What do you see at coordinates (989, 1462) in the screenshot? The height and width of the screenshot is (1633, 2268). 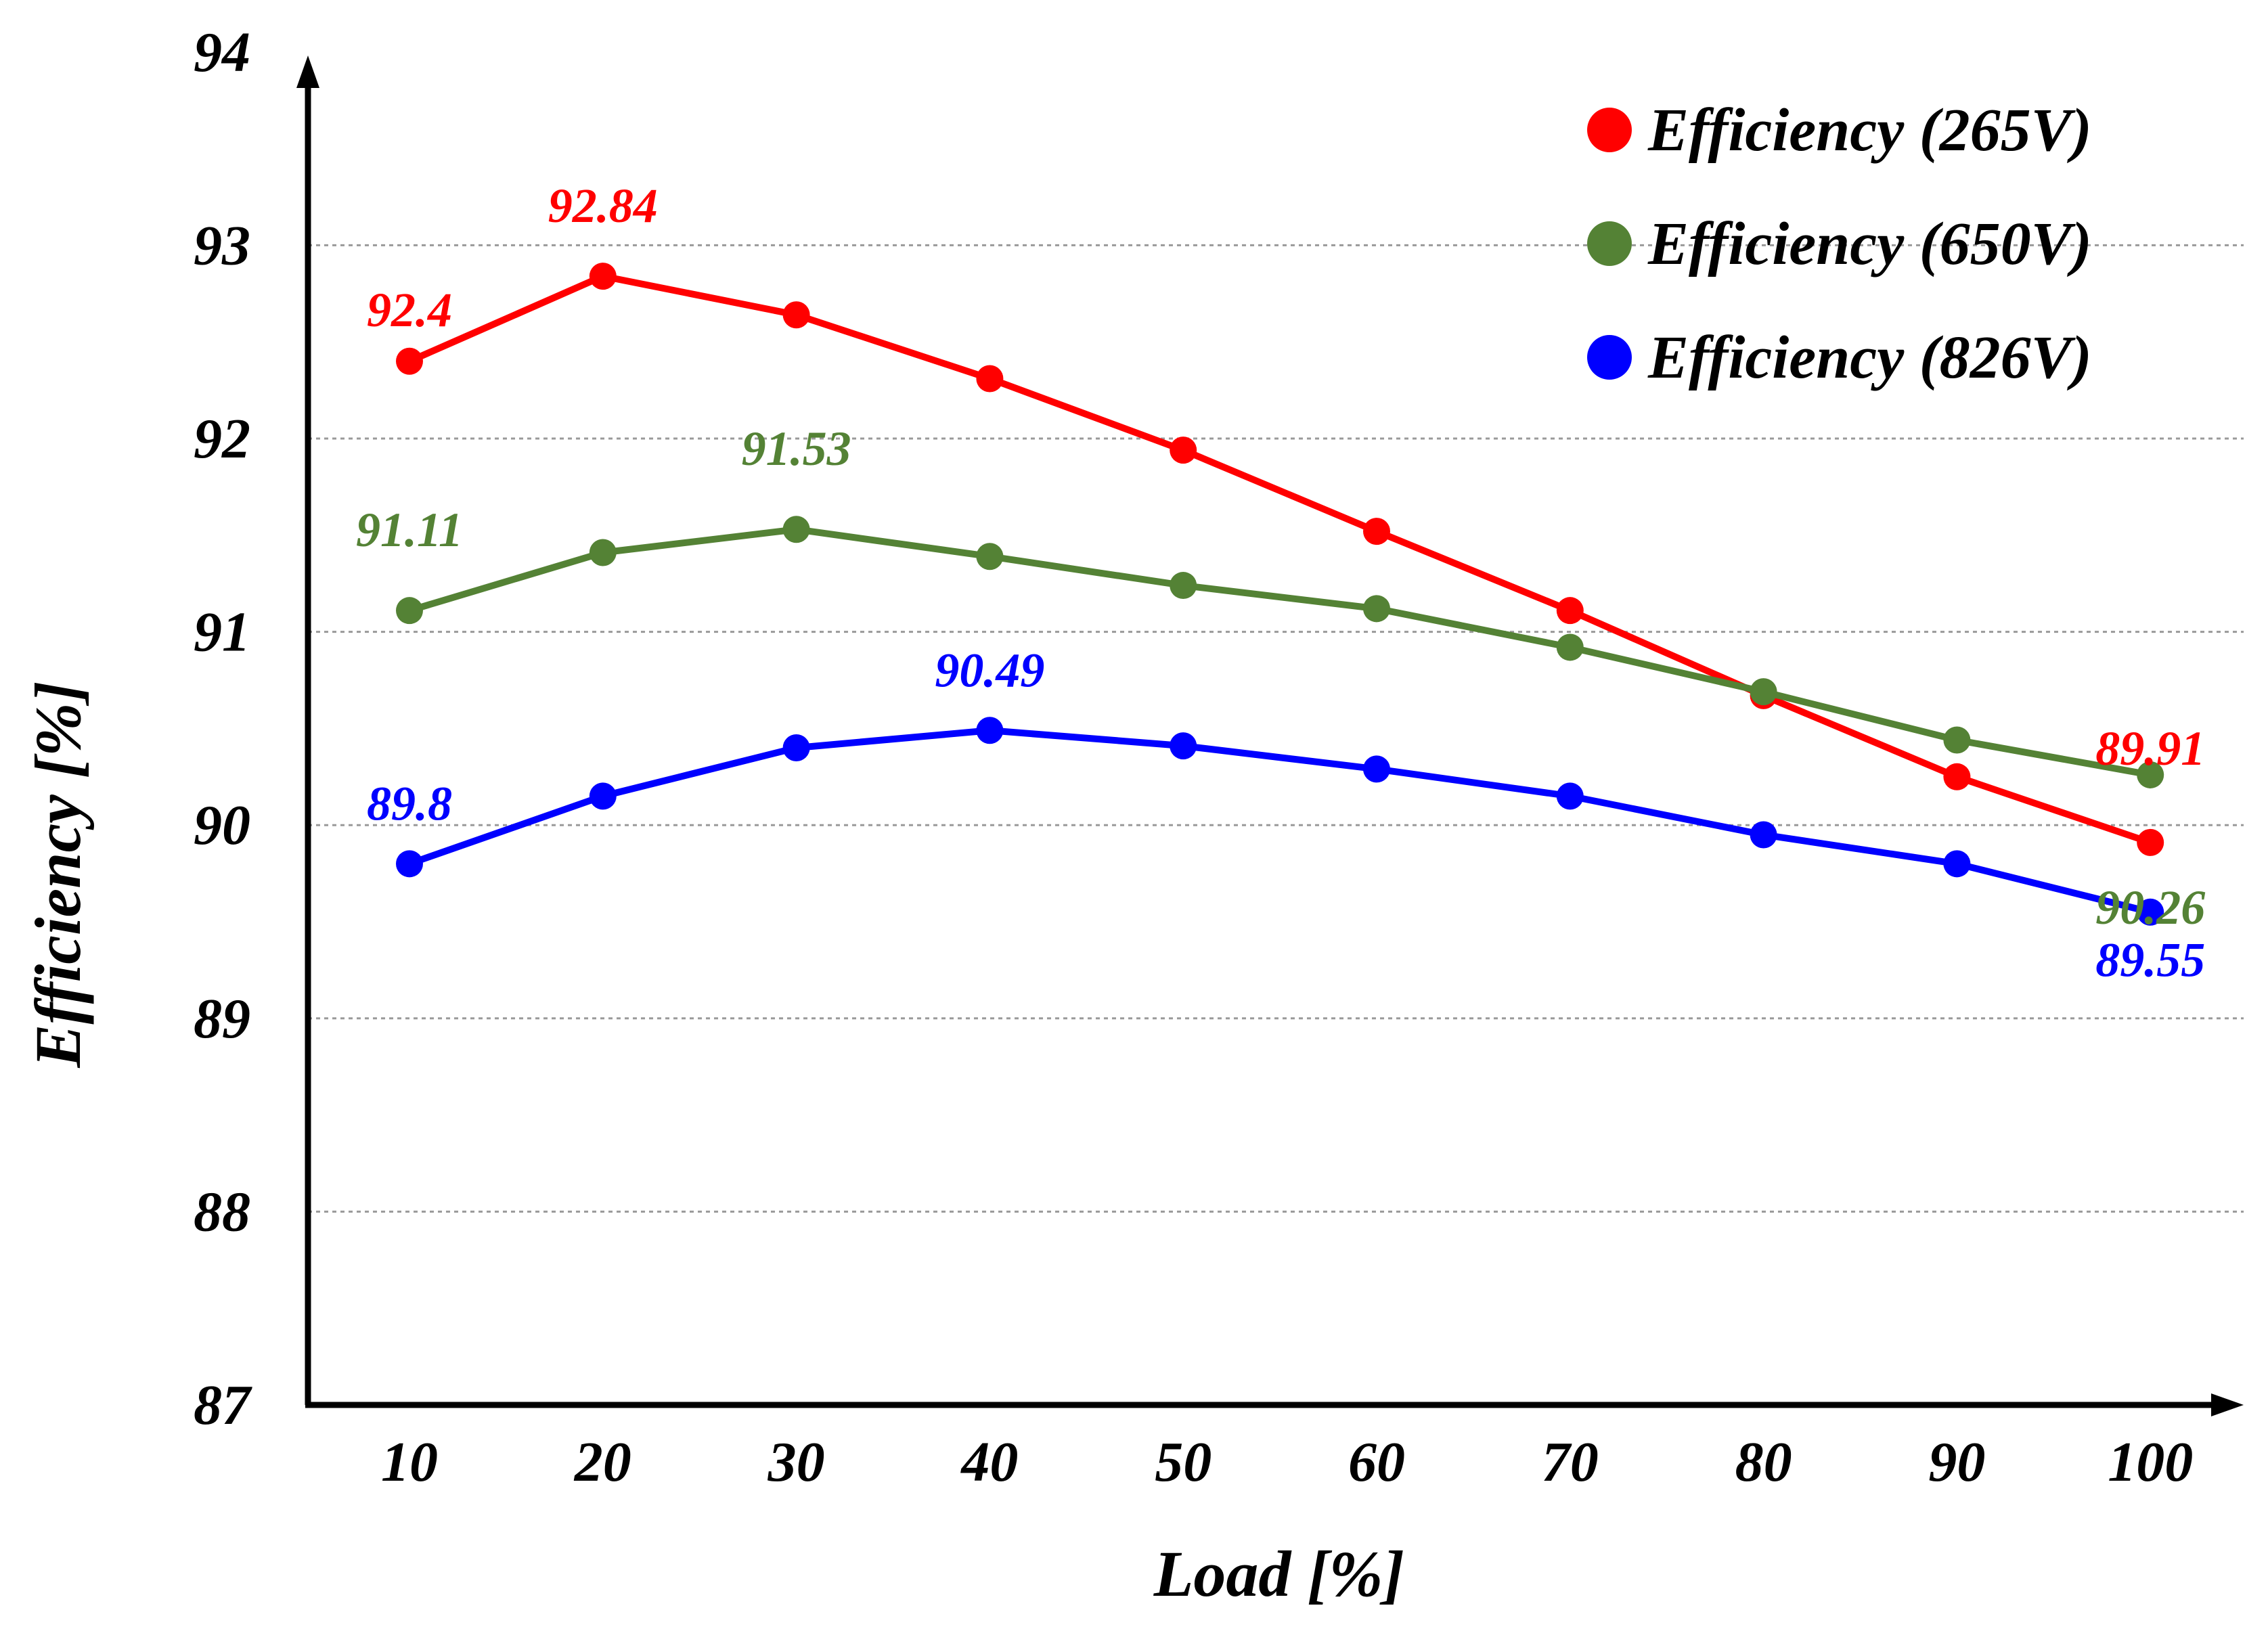 I see `x-tick-label: 40` at bounding box center [989, 1462].